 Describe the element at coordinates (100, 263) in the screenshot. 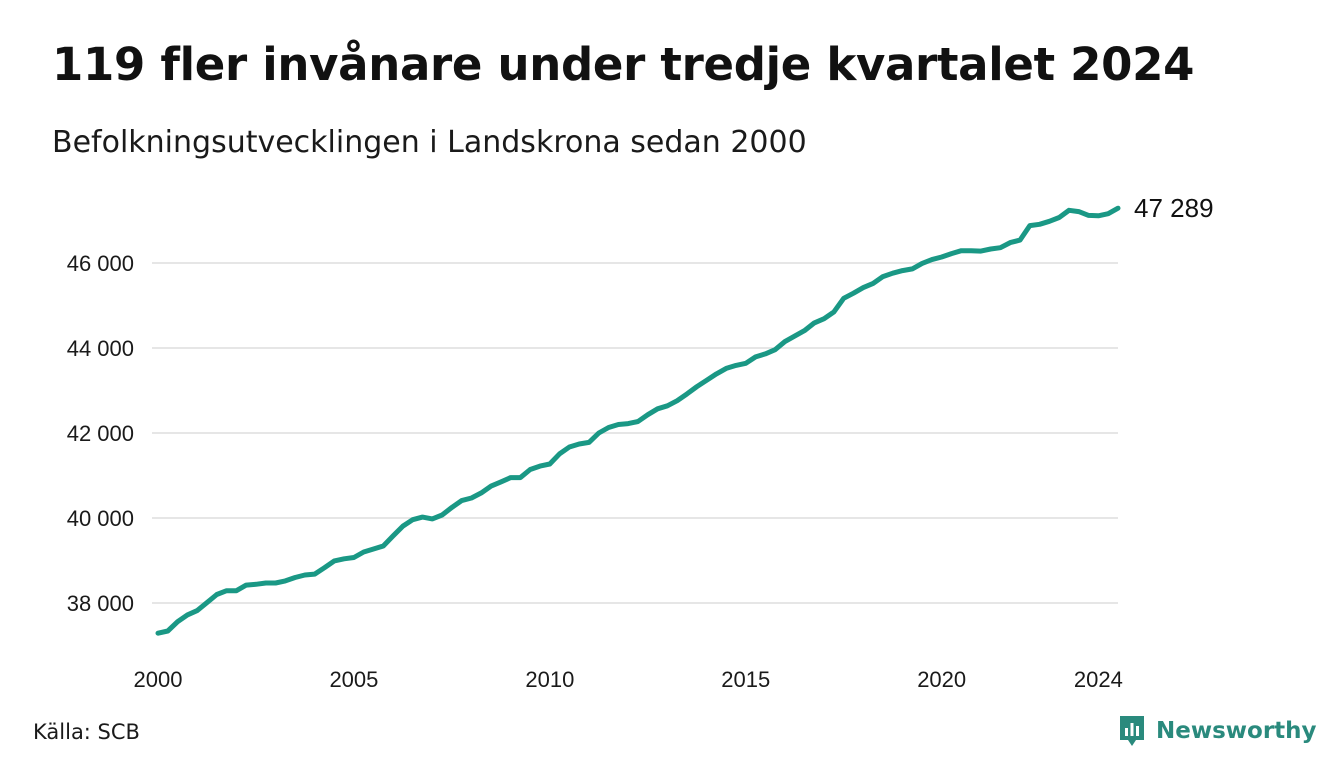

I see `y-tick-label: 46 000` at that location.